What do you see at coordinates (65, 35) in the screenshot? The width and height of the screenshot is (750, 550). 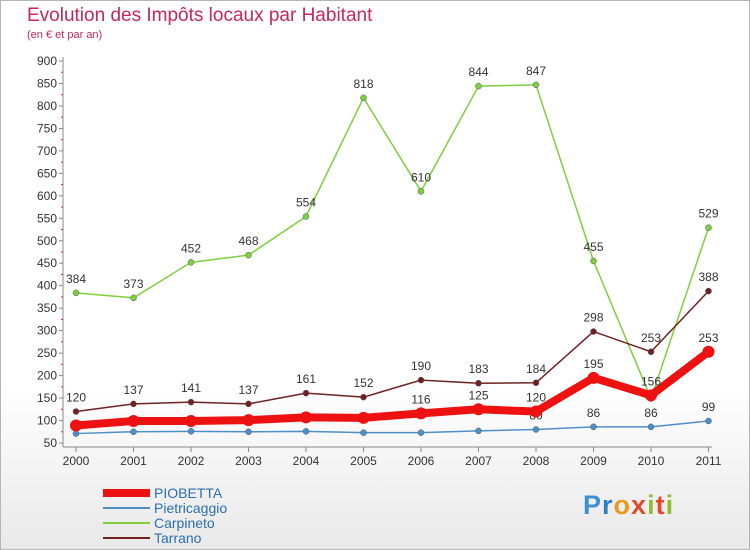 I see `chart-subtitle: (en € et par an)` at bounding box center [65, 35].